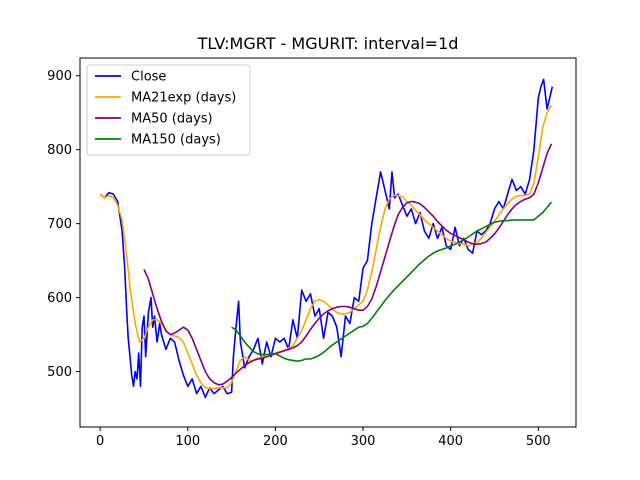  Describe the element at coordinates (183, 98) in the screenshot. I see `legend-label: MA21exp (days)` at that location.